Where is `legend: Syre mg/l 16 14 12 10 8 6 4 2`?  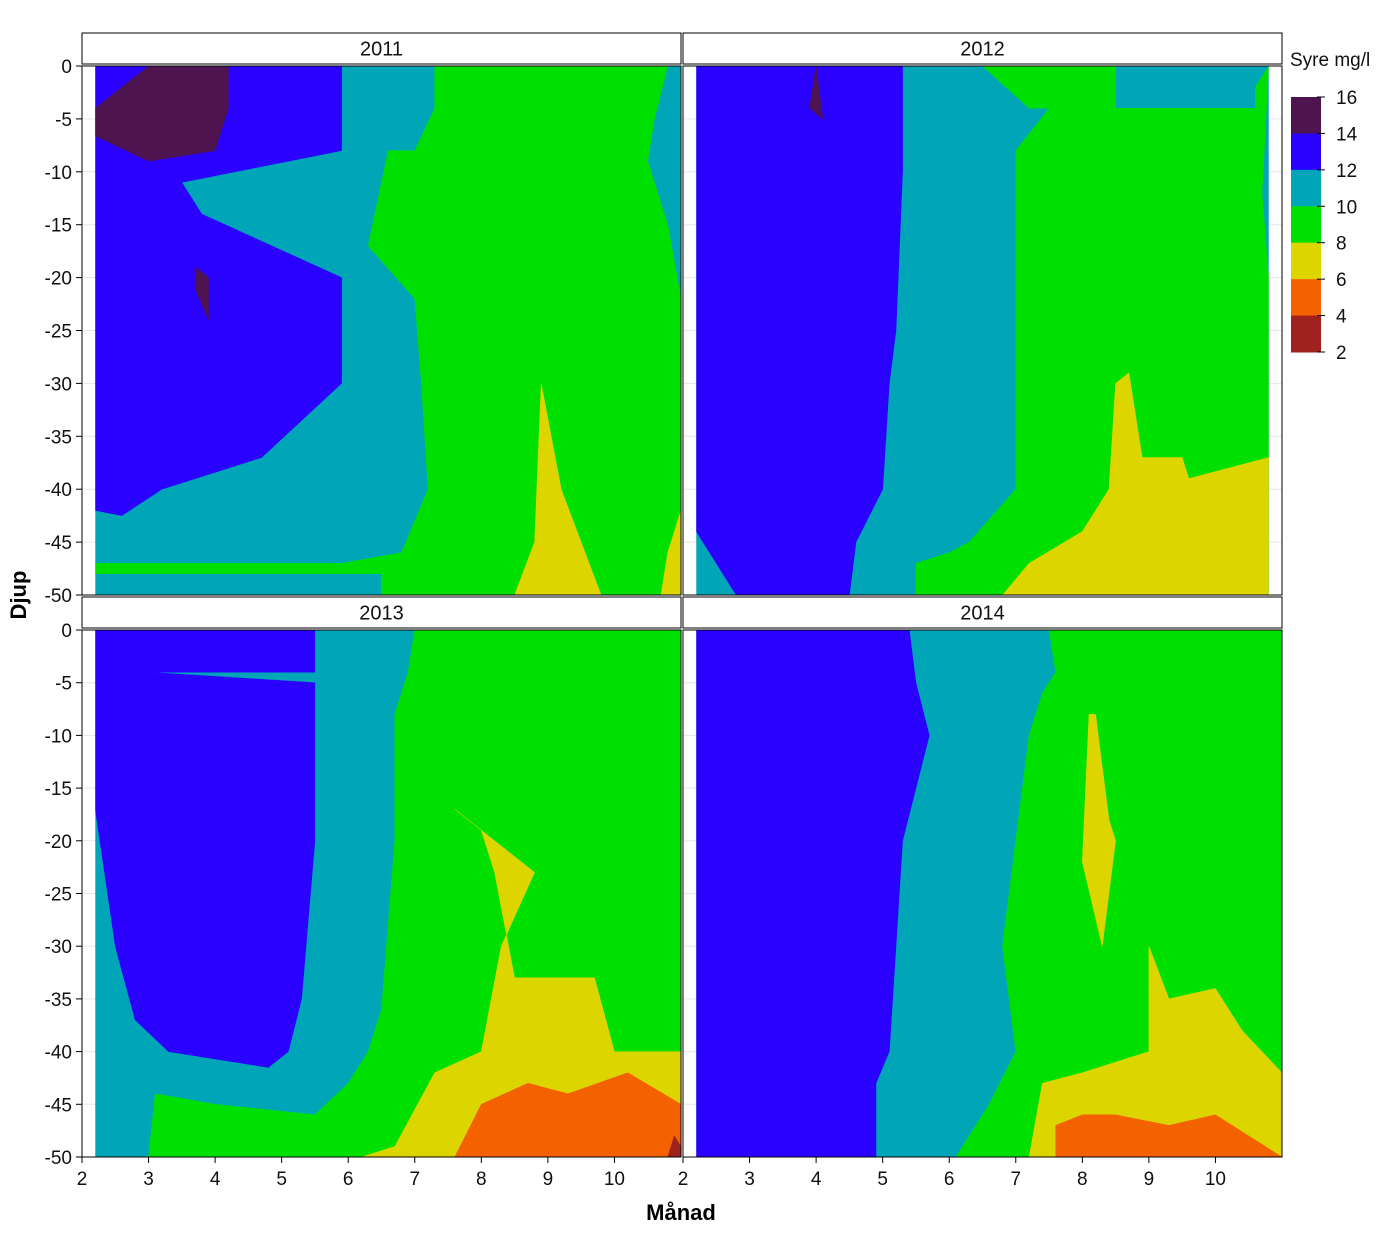 legend: Syre mg/l 16 14 12 10 8 6 4 2 is located at coordinates (1330, 207).